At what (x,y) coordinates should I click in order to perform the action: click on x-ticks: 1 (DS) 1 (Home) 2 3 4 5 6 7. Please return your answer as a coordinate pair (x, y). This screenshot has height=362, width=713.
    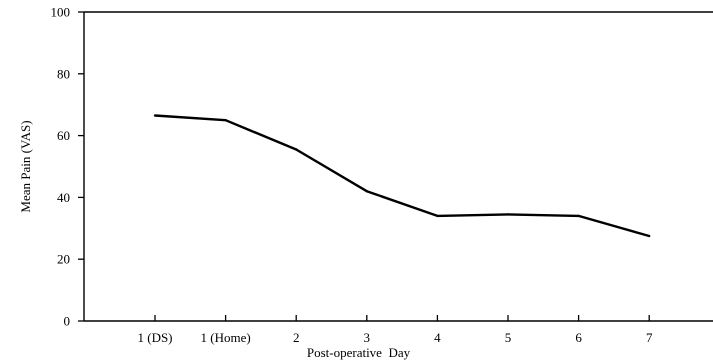
    Looking at the image, I should click on (395, 330).